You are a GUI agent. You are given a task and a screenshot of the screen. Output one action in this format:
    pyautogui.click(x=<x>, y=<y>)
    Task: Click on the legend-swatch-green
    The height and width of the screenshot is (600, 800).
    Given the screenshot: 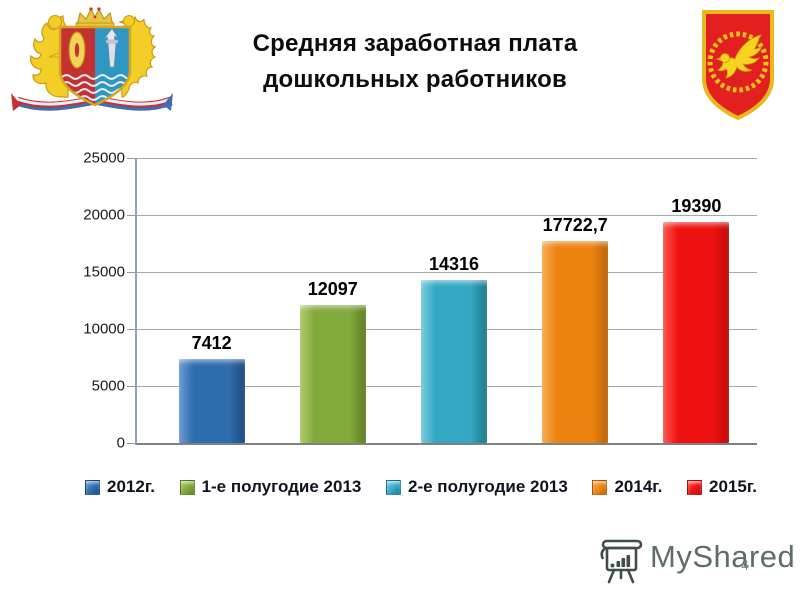 What is the action you would take?
    pyautogui.click(x=187, y=487)
    